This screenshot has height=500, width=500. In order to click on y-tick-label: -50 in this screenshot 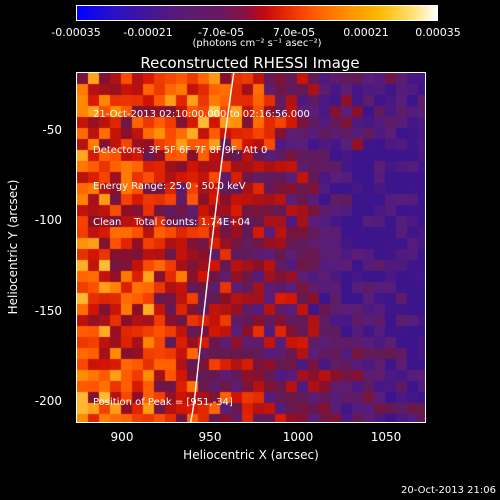, I will do `click(52, 130)`.